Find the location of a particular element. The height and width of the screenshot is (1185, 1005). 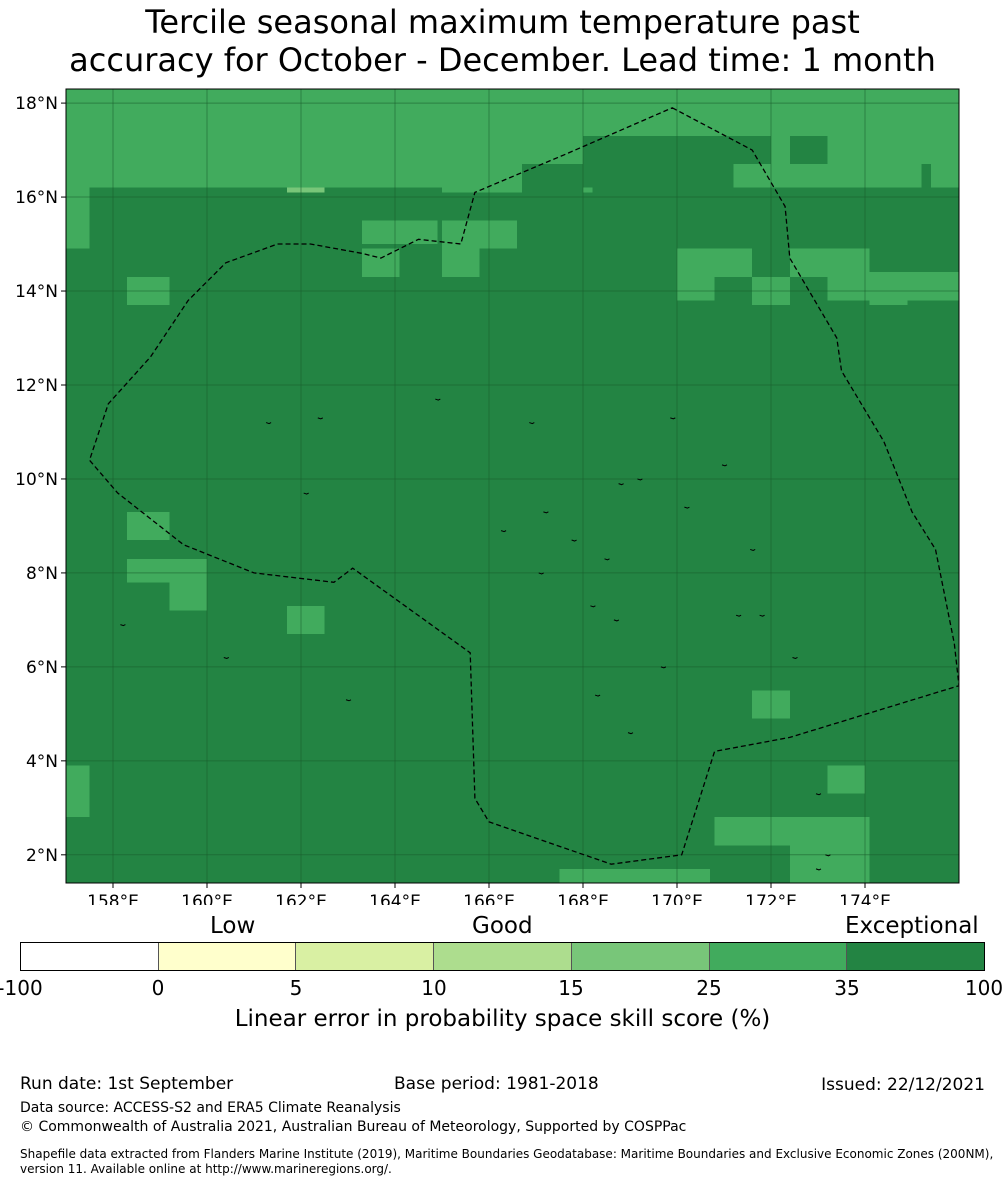

colorbar-tick: 35 is located at coordinates (847, 988).